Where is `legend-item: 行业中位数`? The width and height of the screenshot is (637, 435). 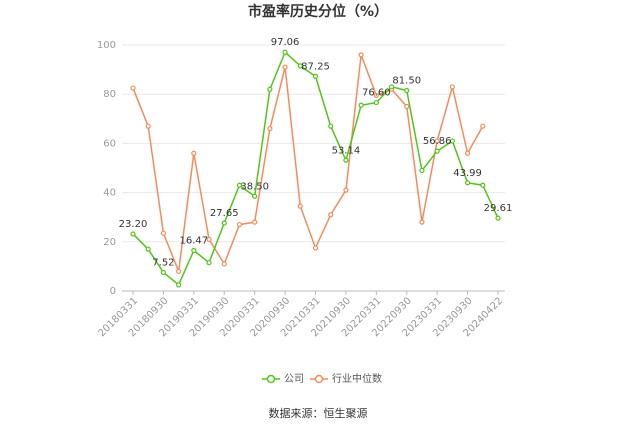
legend-item: 行业中位数 is located at coordinates (346, 378).